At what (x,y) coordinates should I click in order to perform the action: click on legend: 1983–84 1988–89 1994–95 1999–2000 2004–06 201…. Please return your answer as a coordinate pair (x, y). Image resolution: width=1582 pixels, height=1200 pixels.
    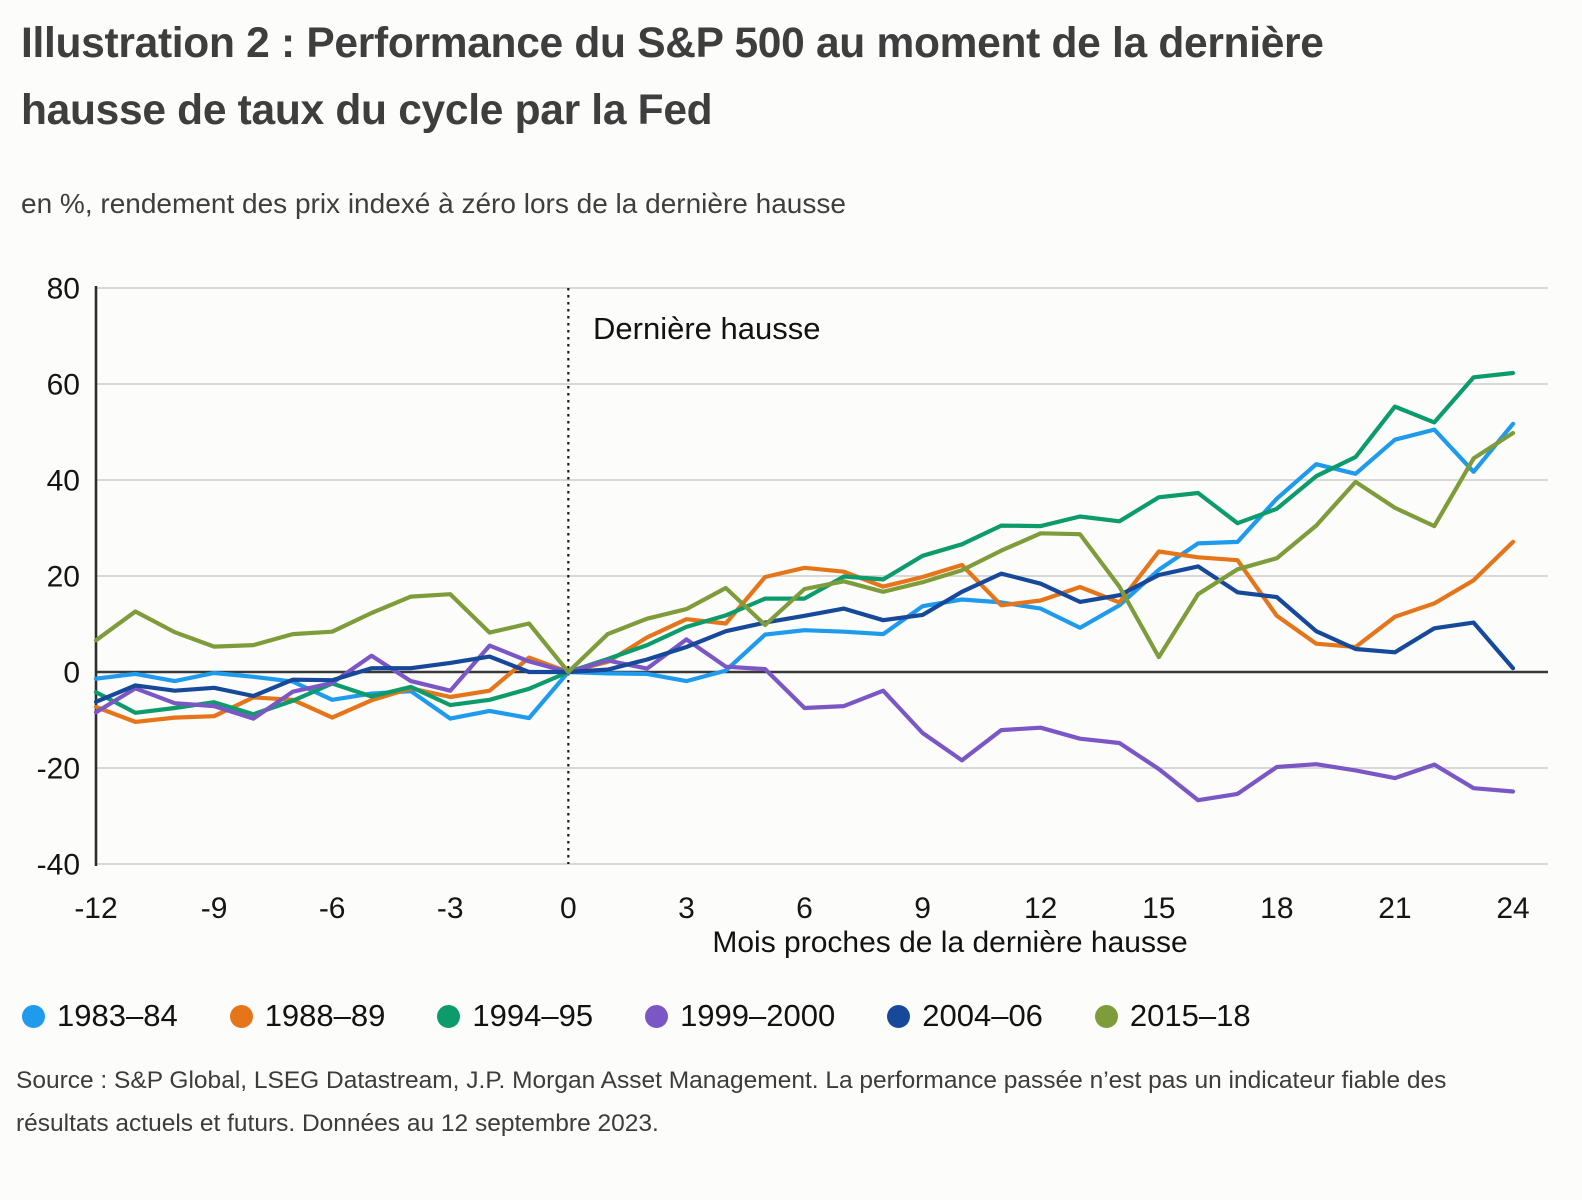
    Looking at the image, I should click on (636, 1016).